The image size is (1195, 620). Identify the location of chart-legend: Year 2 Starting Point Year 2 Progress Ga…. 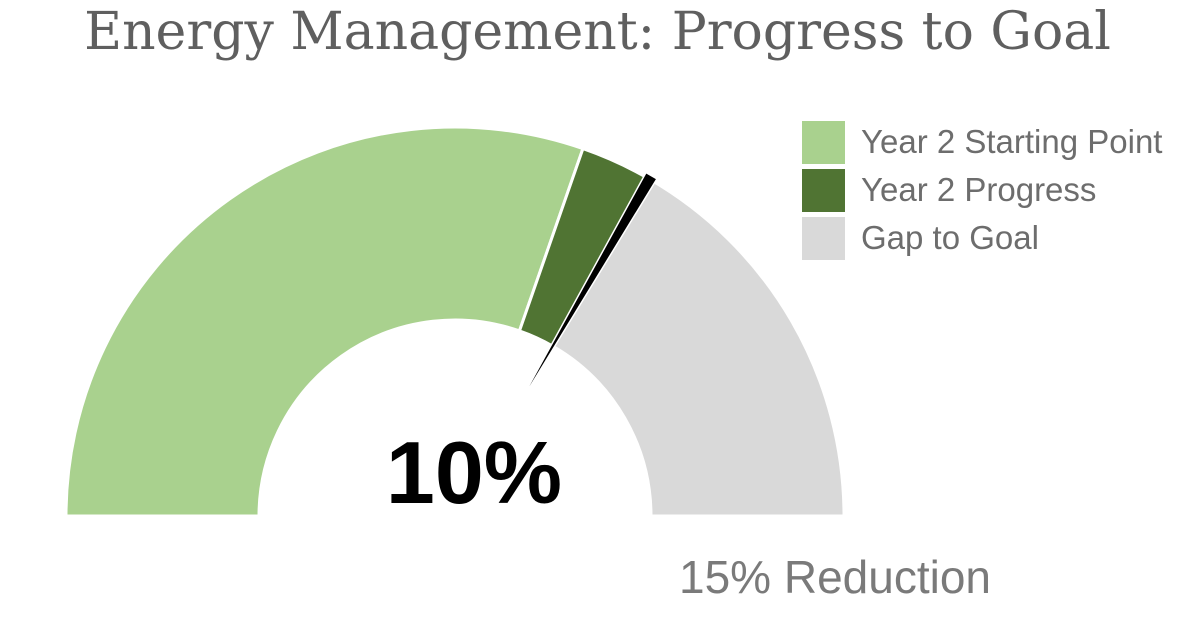
(982, 190).